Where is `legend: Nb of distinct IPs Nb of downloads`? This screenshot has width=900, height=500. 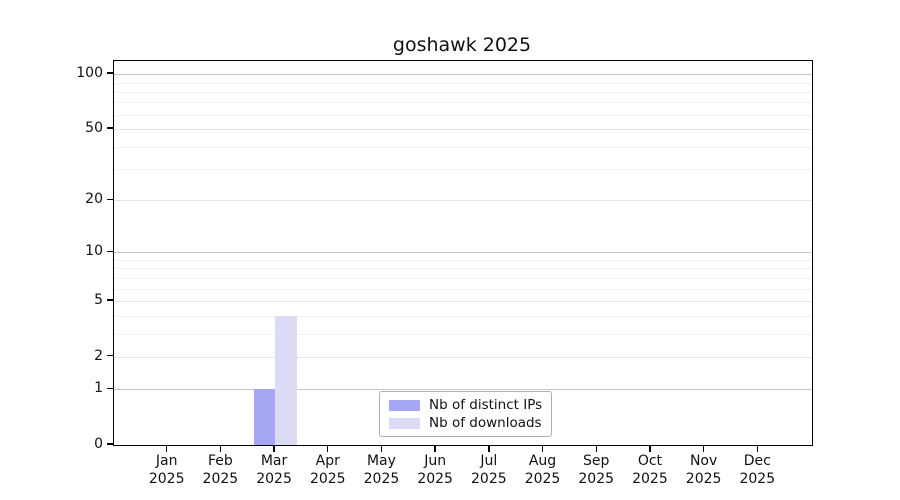
legend: Nb of distinct IPs Nb of downloads is located at coordinates (465, 414).